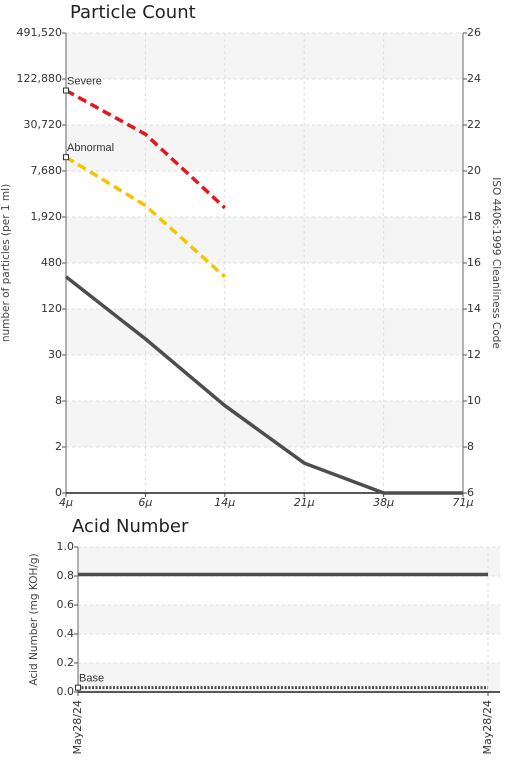 This screenshot has height=760, width=508. I want to click on chart-title: Acid Number, so click(130, 526).